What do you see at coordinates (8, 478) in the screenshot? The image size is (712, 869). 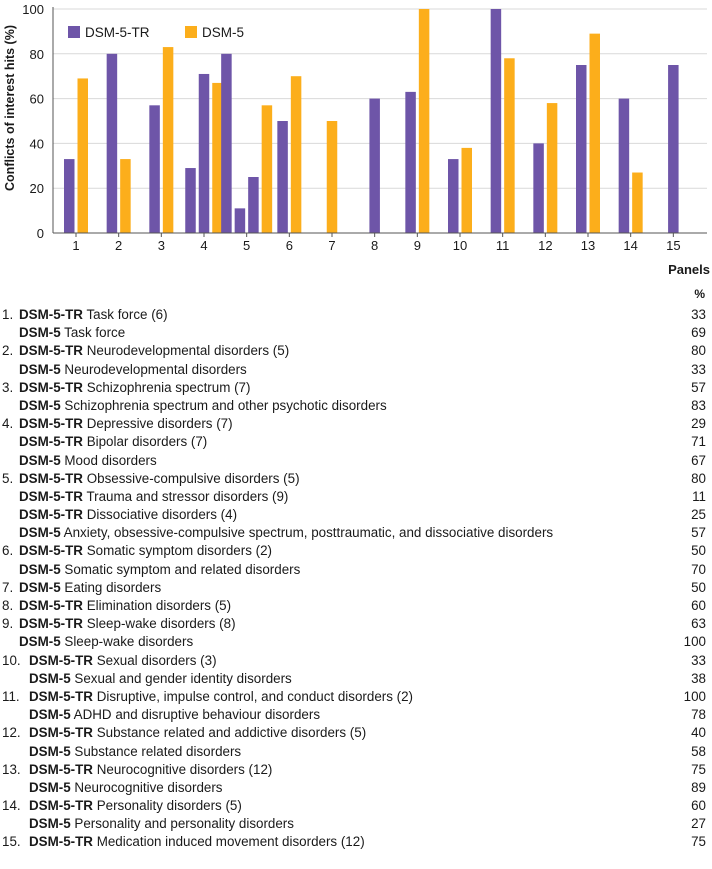 I see `panel-number: 5.` at bounding box center [8, 478].